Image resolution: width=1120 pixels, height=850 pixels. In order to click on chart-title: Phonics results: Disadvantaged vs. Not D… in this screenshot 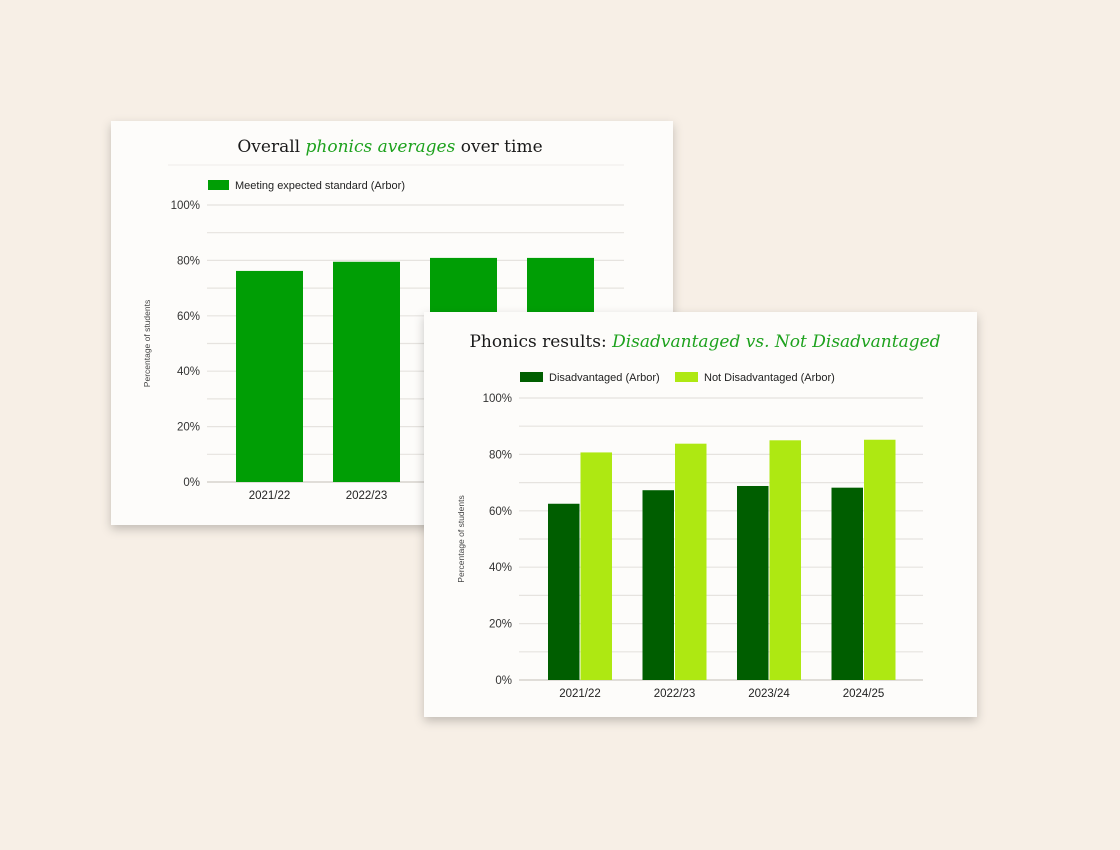, I will do `click(704, 342)`.